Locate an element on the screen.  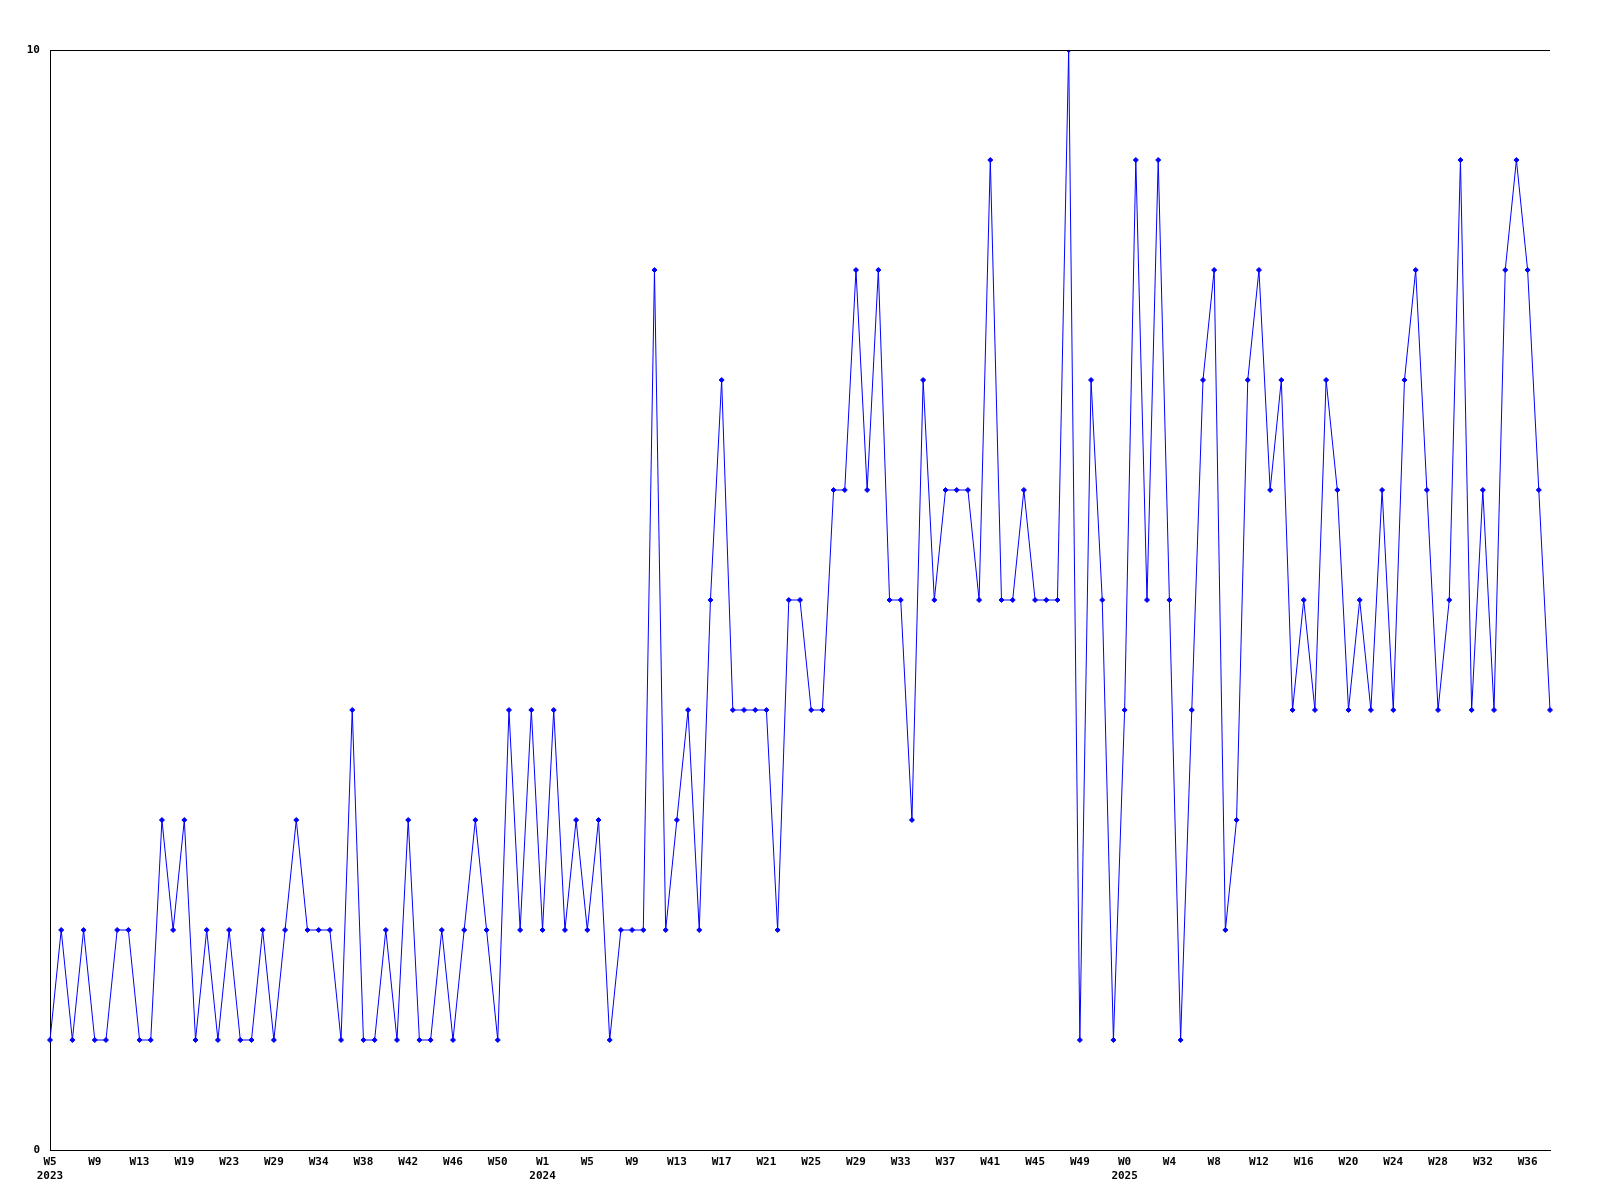
x-tick-label: W17 is located at coordinates (721, 1162).